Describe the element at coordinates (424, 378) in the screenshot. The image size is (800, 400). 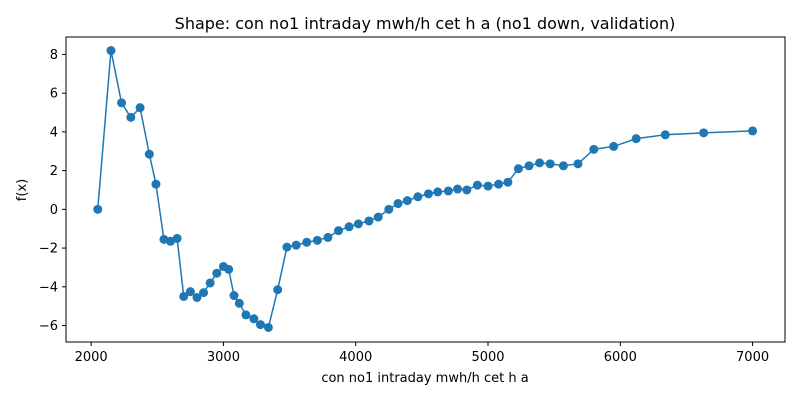
I see `x-axis-title: con no1 intraday mwh/h cet h a` at that location.